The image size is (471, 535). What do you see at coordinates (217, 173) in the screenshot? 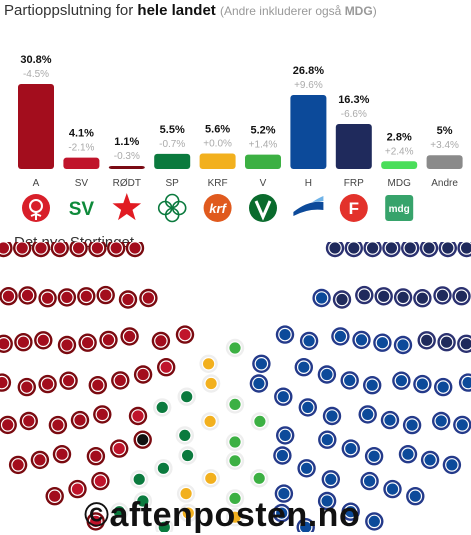
I see `bar-group-krf: 5.6% +0.0% KRF krf` at bounding box center [217, 173].